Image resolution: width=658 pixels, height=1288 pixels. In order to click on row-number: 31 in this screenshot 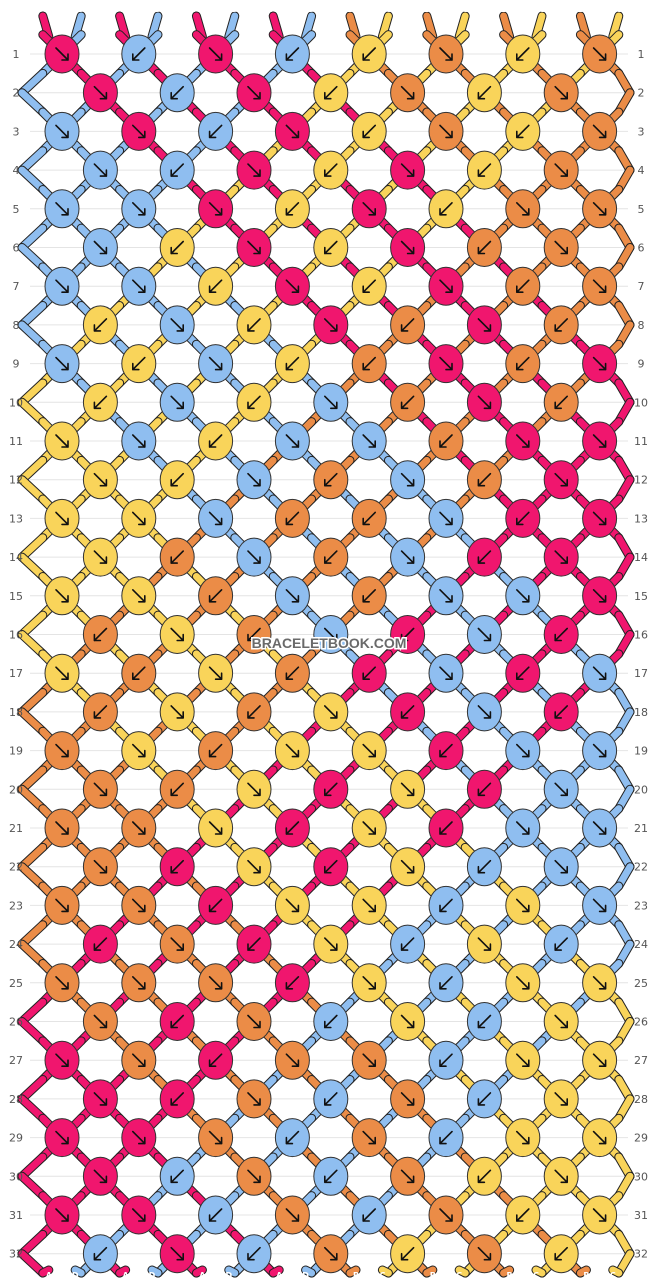, I will do `click(641, 1215)`.